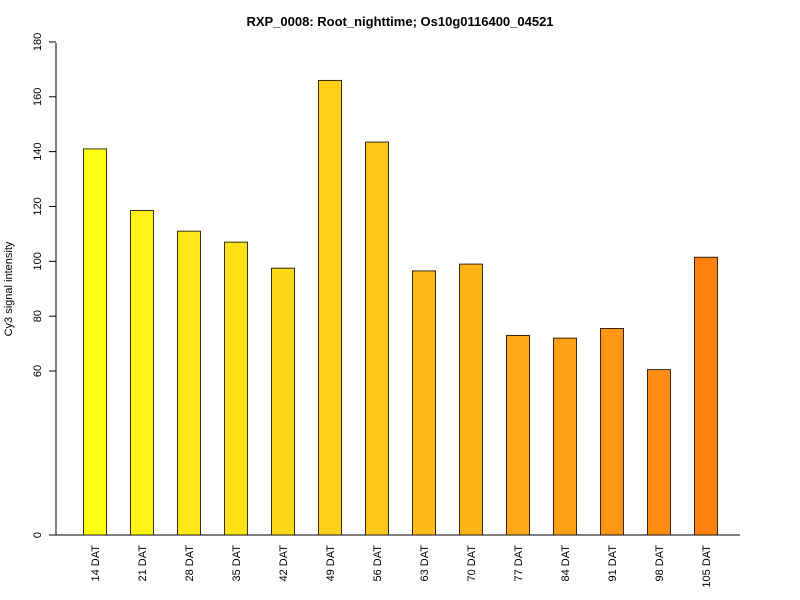  I want to click on y-tick-label: 100, so click(38, 261).